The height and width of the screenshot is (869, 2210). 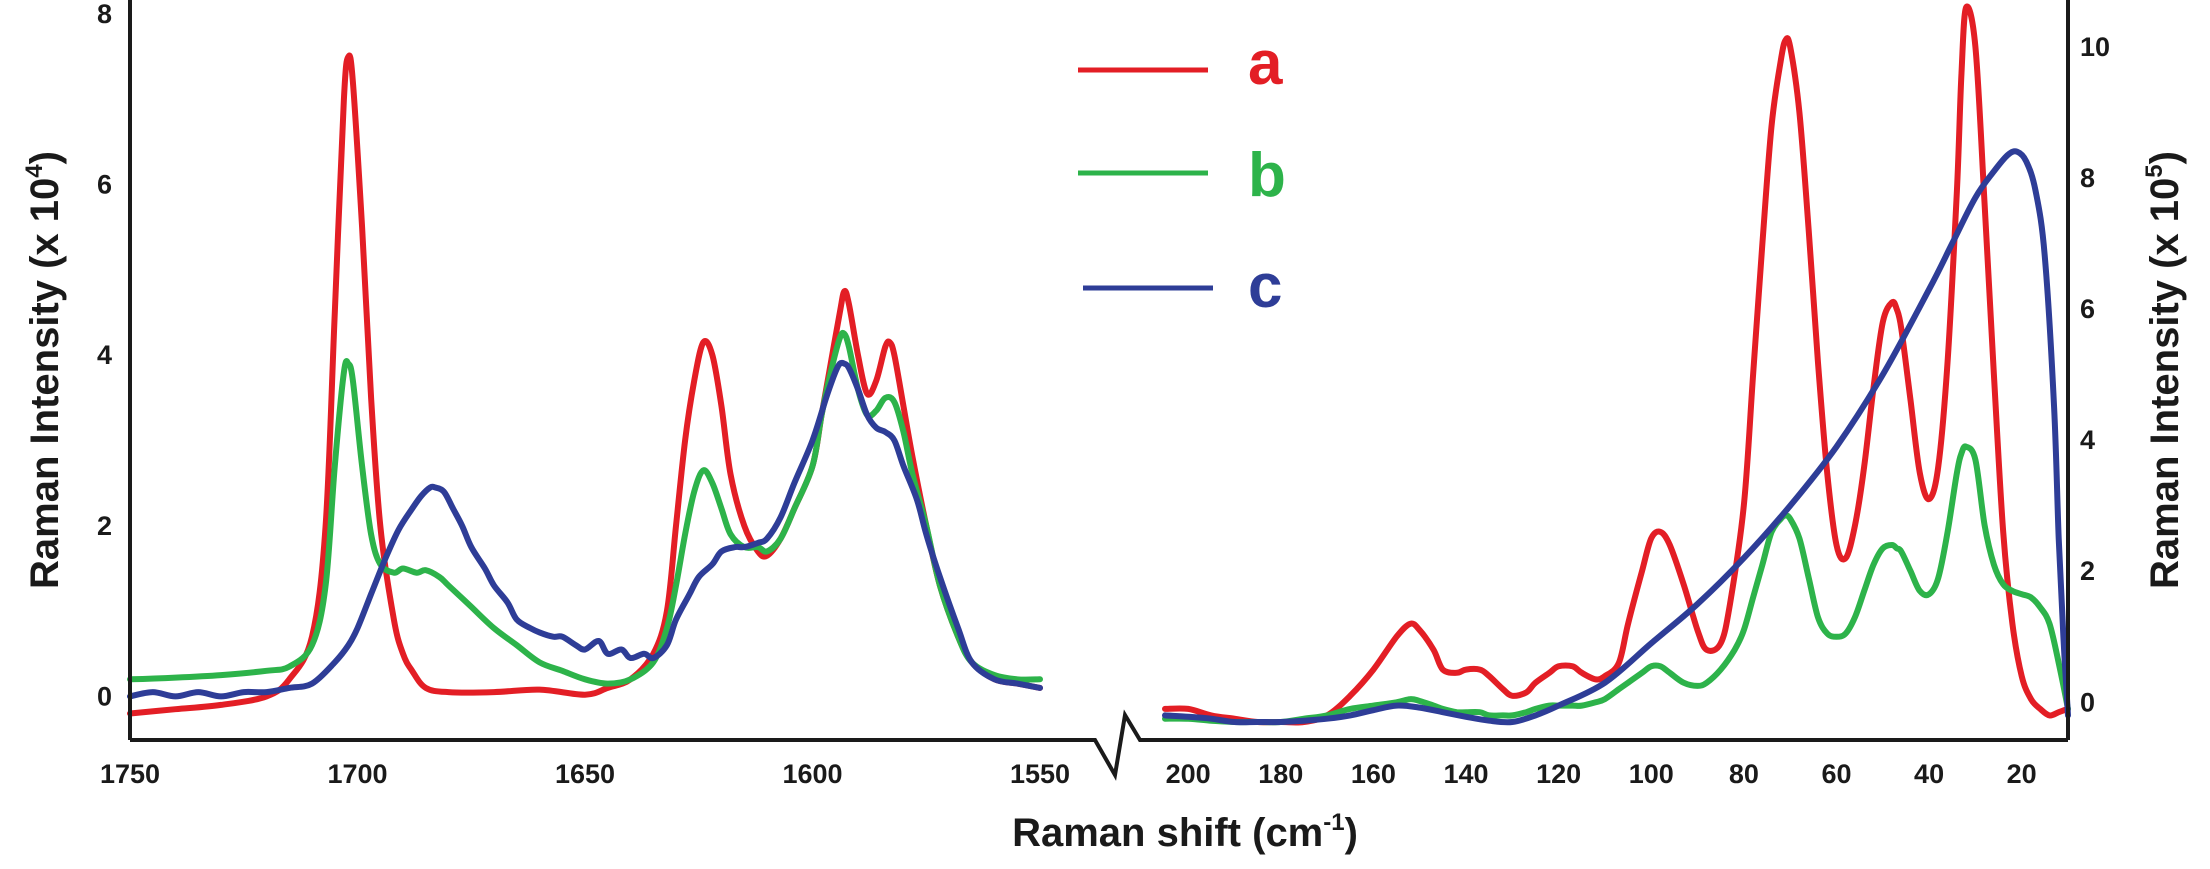 I want to click on x-axis-label: Raman shift (cm-1), so click(x=1185, y=832).